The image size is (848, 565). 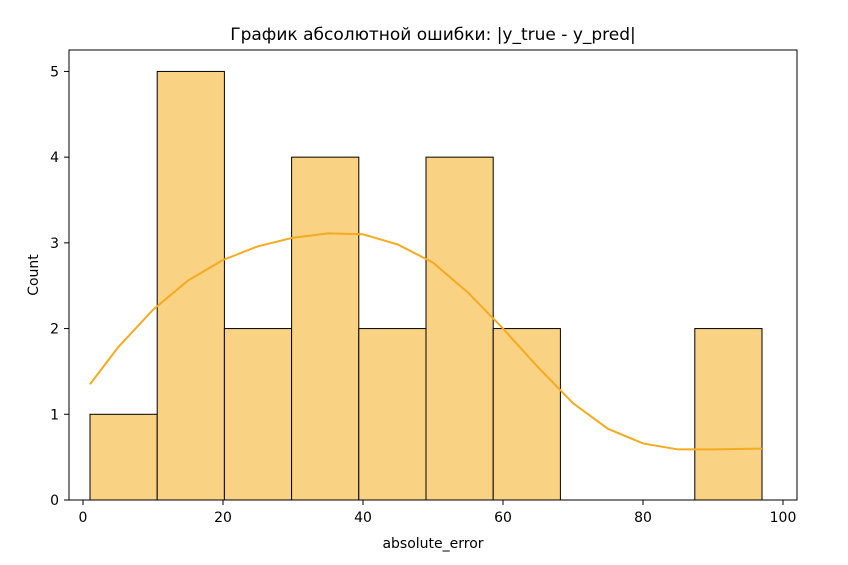 What do you see at coordinates (54, 72) in the screenshot?
I see `y-tick-label: 5` at bounding box center [54, 72].